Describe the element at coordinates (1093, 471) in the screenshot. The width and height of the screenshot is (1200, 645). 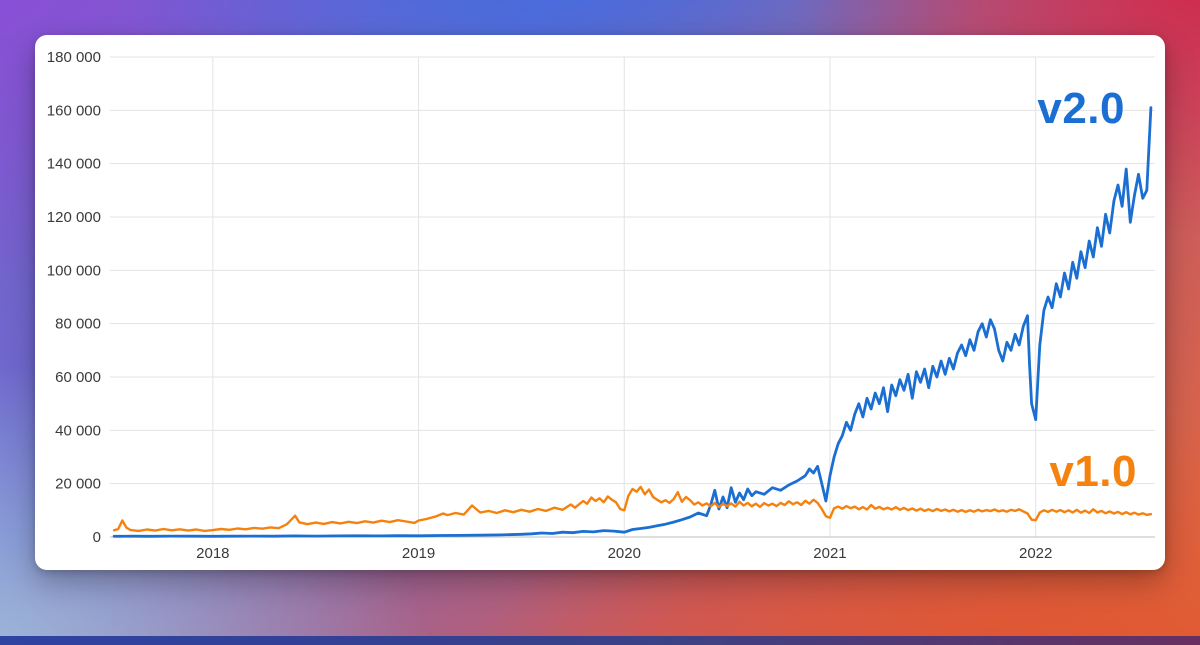
I see `series-label-v1: v1.0` at that location.